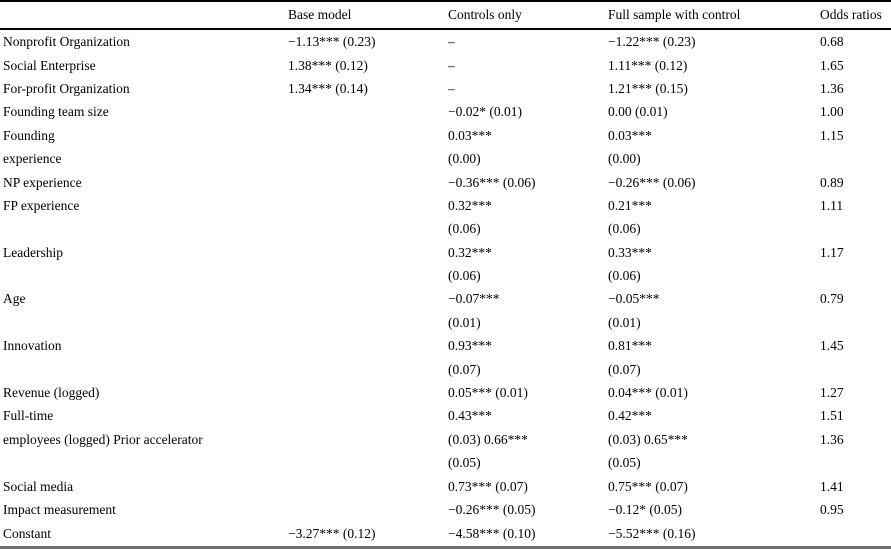 This screenshot has height=549, width=891. I want to click on row-label: Founding, so click(29, 135).